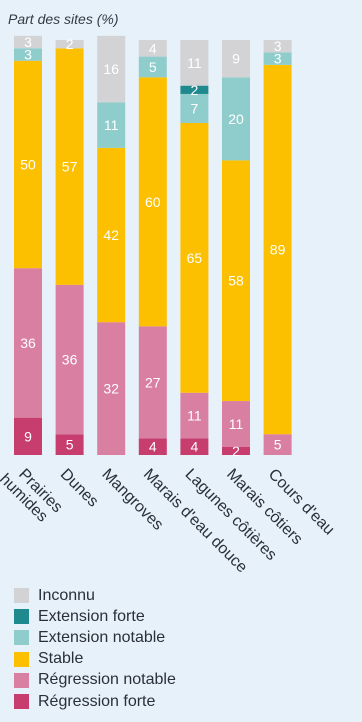 Image resolution: width=362 pixels, height=722 pixels. What do you see at coordinates (91, 616) in the screenshot?
I see `legend-label: Extension forte` at bounding box center [91, 616].